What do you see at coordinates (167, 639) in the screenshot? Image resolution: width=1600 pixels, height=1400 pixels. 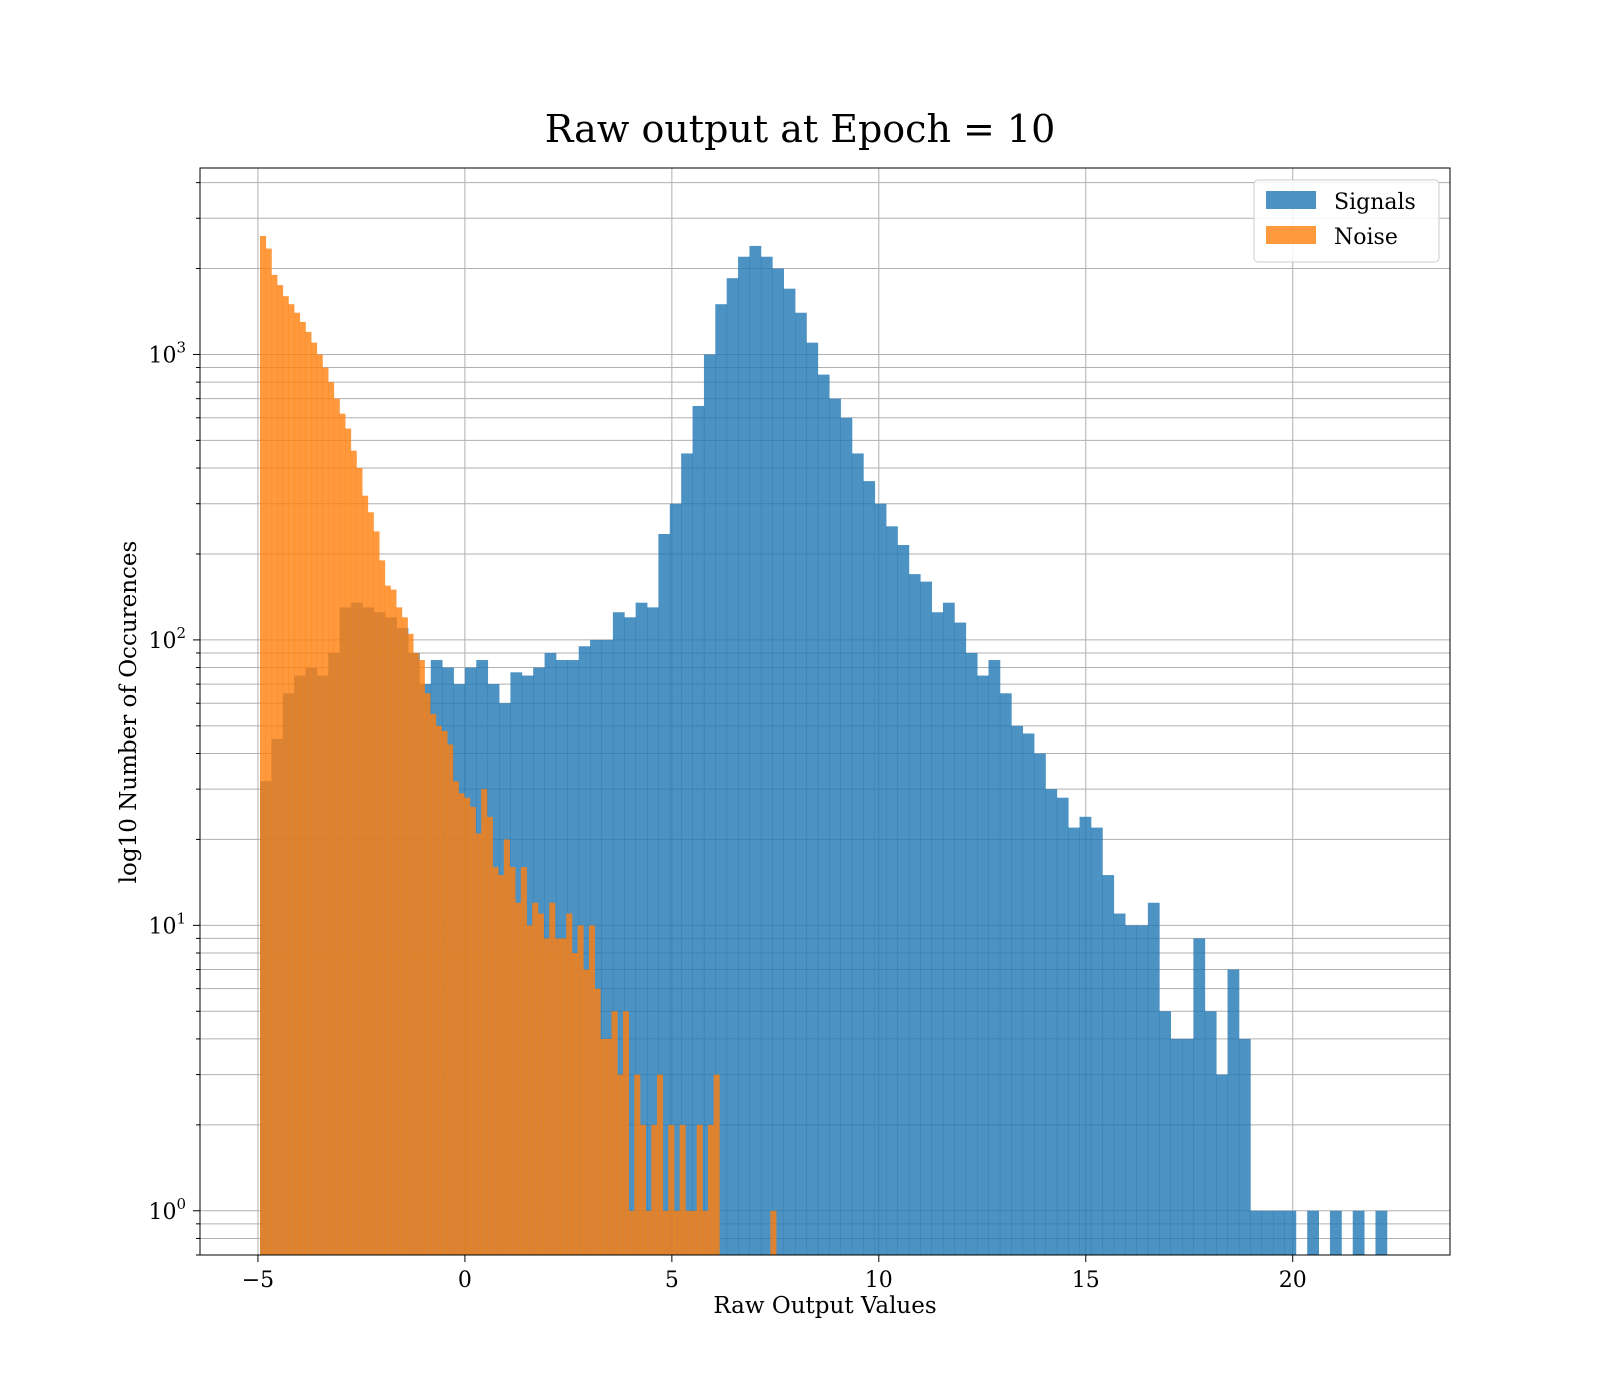 I see `y-tick-label: 10²` at bounding box center [167, 639].